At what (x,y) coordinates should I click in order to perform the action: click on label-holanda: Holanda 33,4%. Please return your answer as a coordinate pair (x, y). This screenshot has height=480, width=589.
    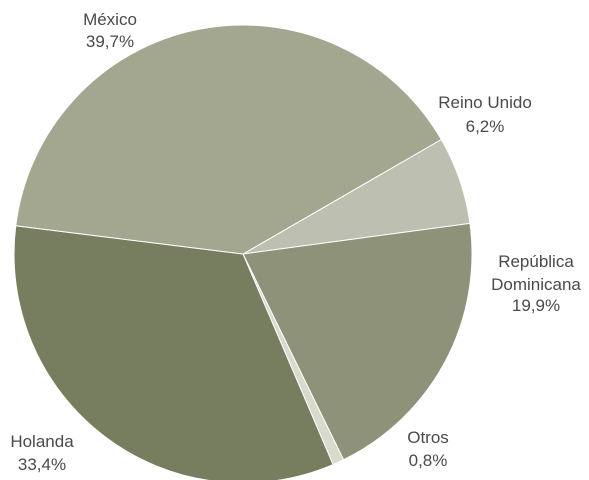
    Looking at the image, I should click on (42, 453).